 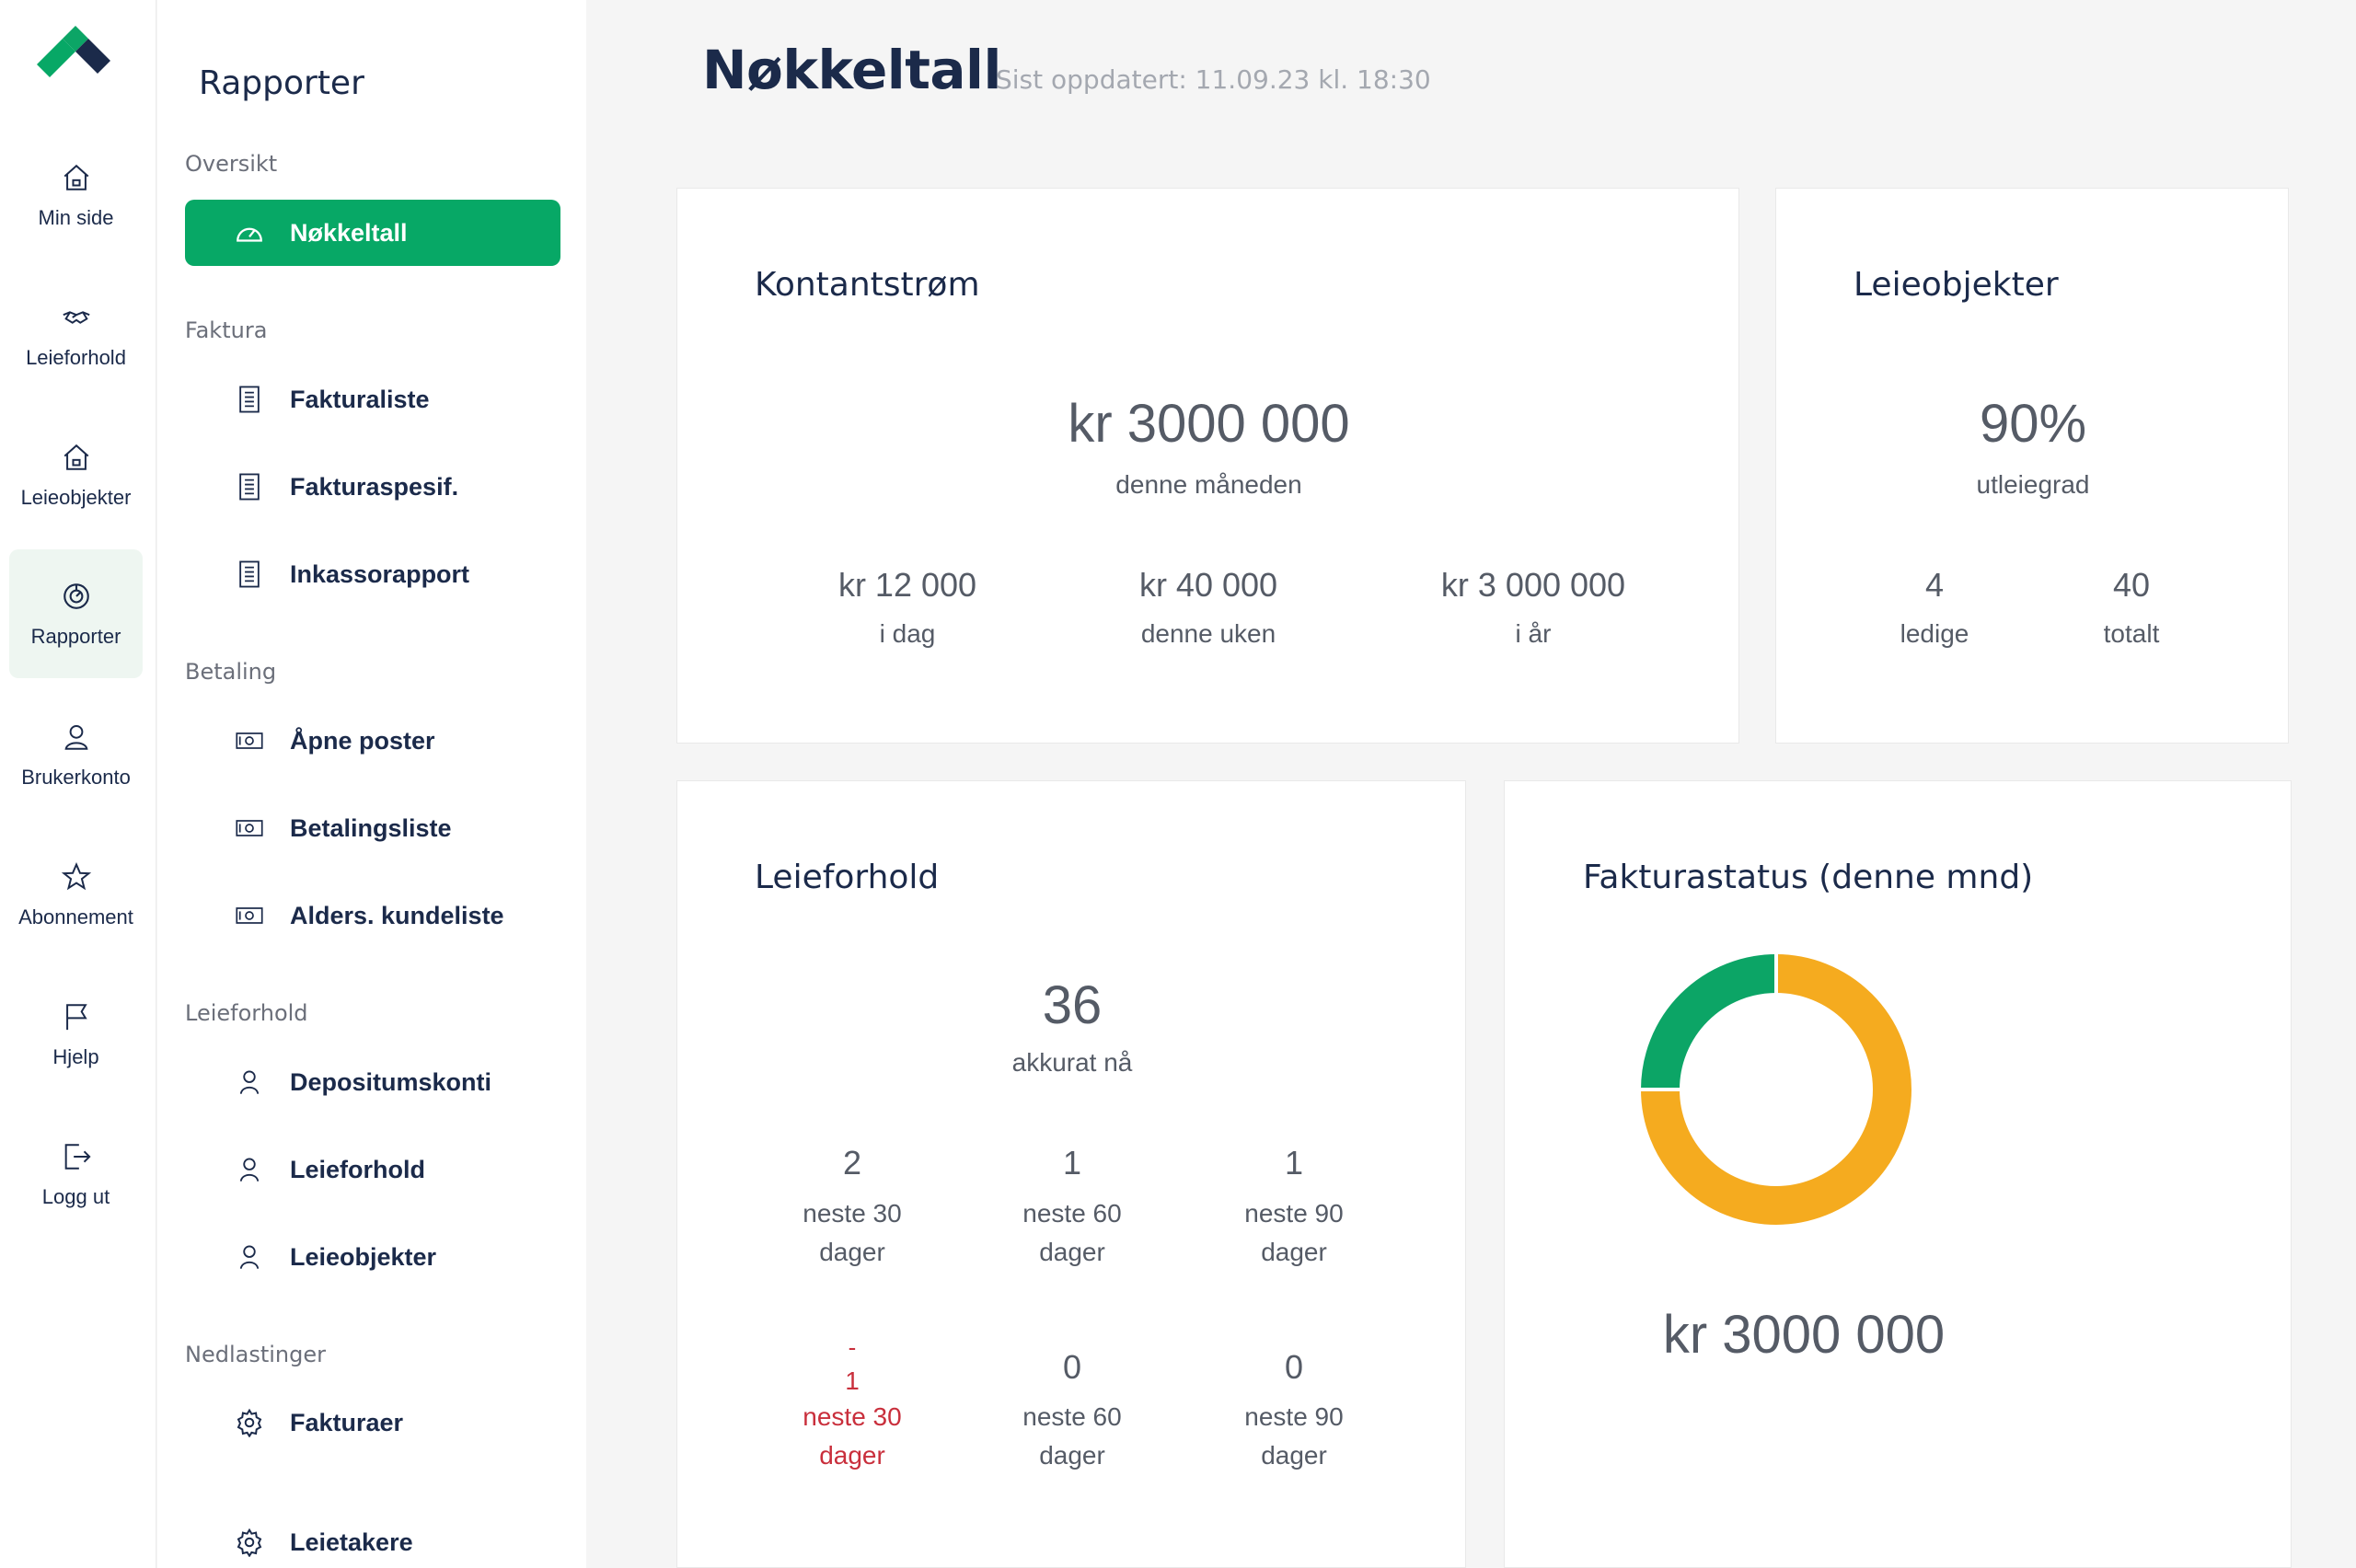 I want to click on nav-item-nokkeltall: Nøkkeltall, so click(x=372, y=233).